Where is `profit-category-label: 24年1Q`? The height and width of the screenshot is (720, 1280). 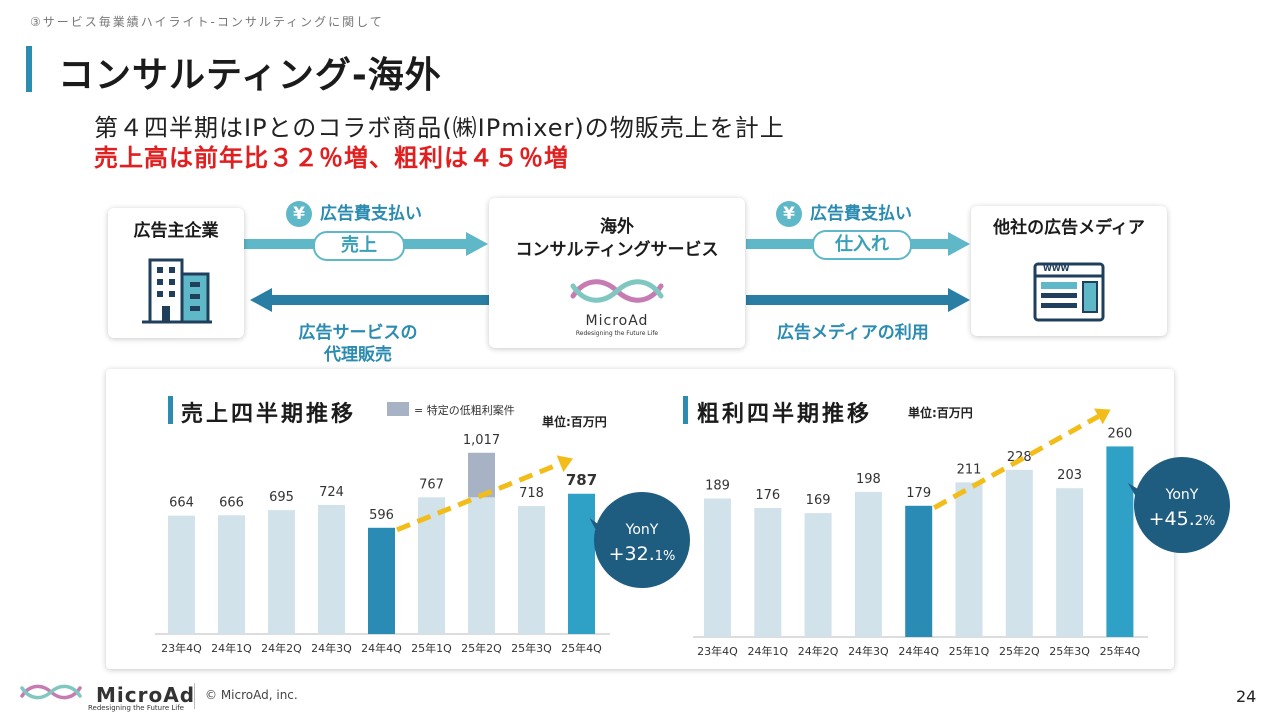 profit-category-label: 24年1Q is located at coordinates (767, 651).